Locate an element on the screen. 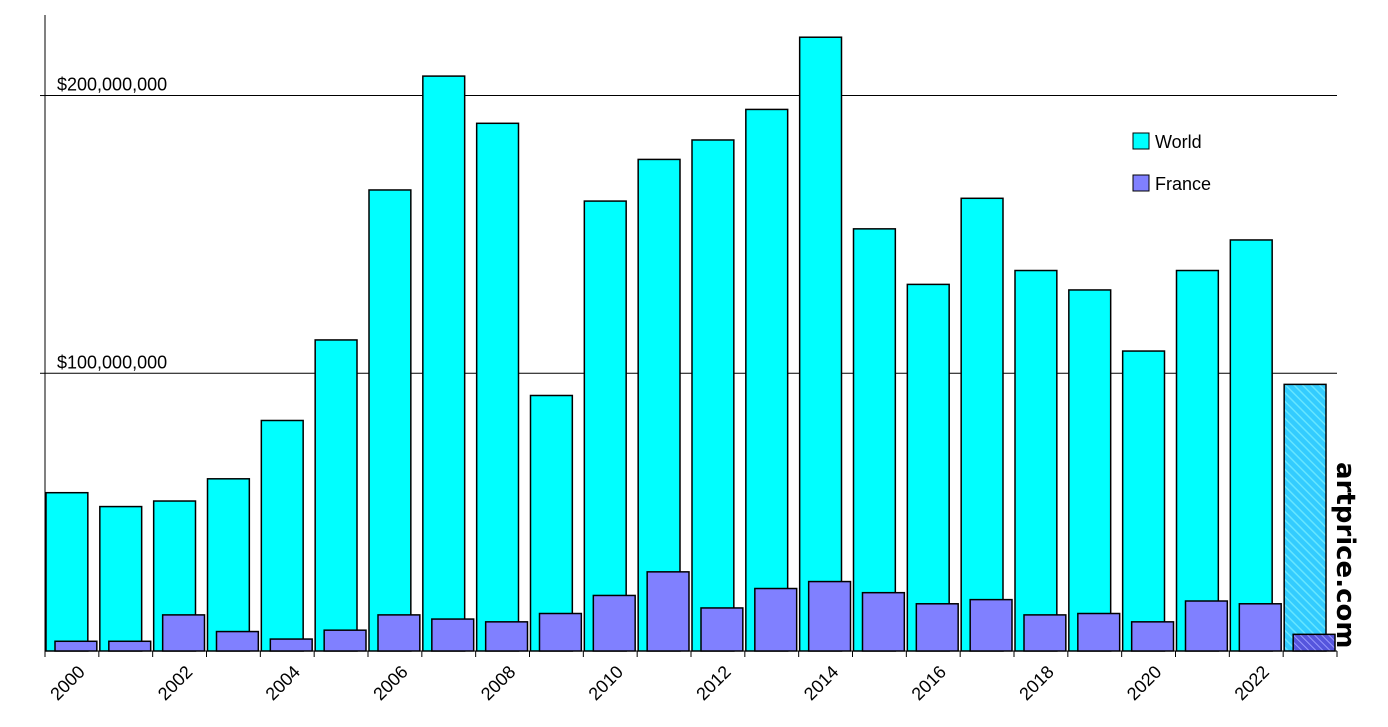 The width and height of the screenshot is (1388, 727). bar-world-2011 is located at coordinates (659, 405).